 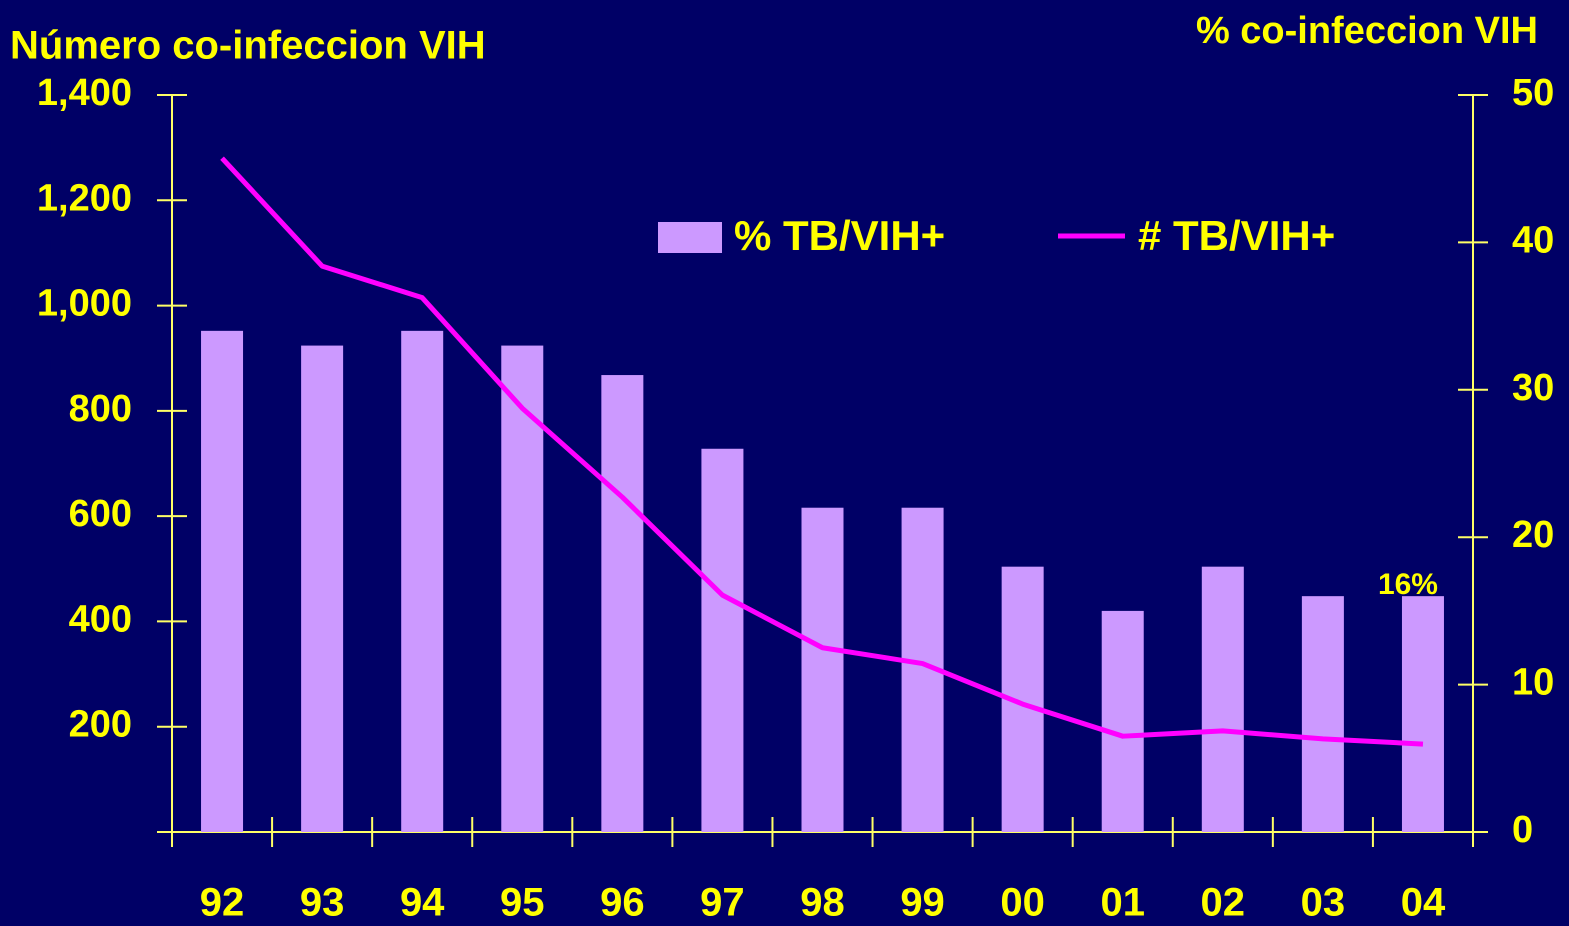 I want to click on x-tick-label: 02, so click(x=1223, y=903).